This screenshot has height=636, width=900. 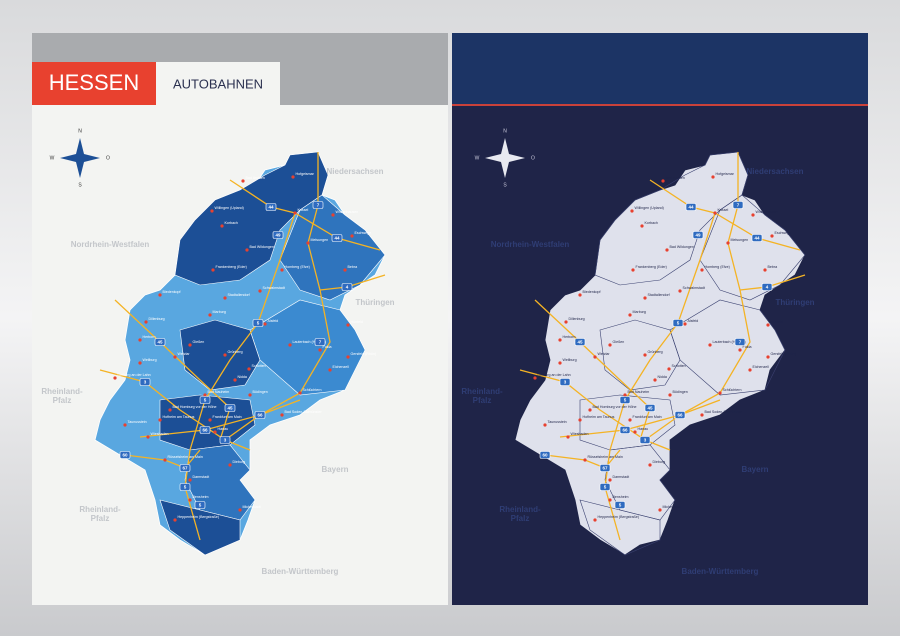 What do you see at coordinates (274, 288) in the screenshot?
I see `city-label: Schwalmstadt` at bounding box center [274, 288].